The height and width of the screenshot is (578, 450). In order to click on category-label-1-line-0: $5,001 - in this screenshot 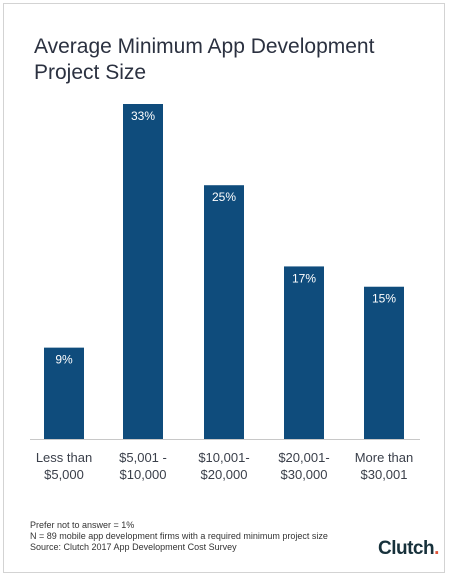, I will do `click(143, 457)`.